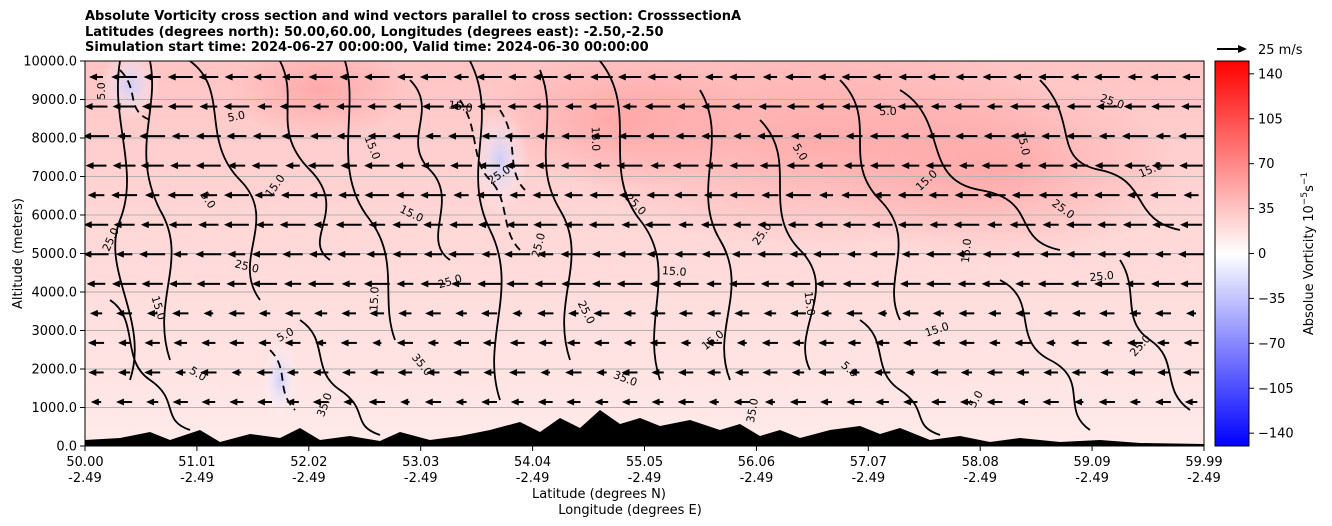  I want to click on y-tick-label: 6000.0, so click(55, 216).